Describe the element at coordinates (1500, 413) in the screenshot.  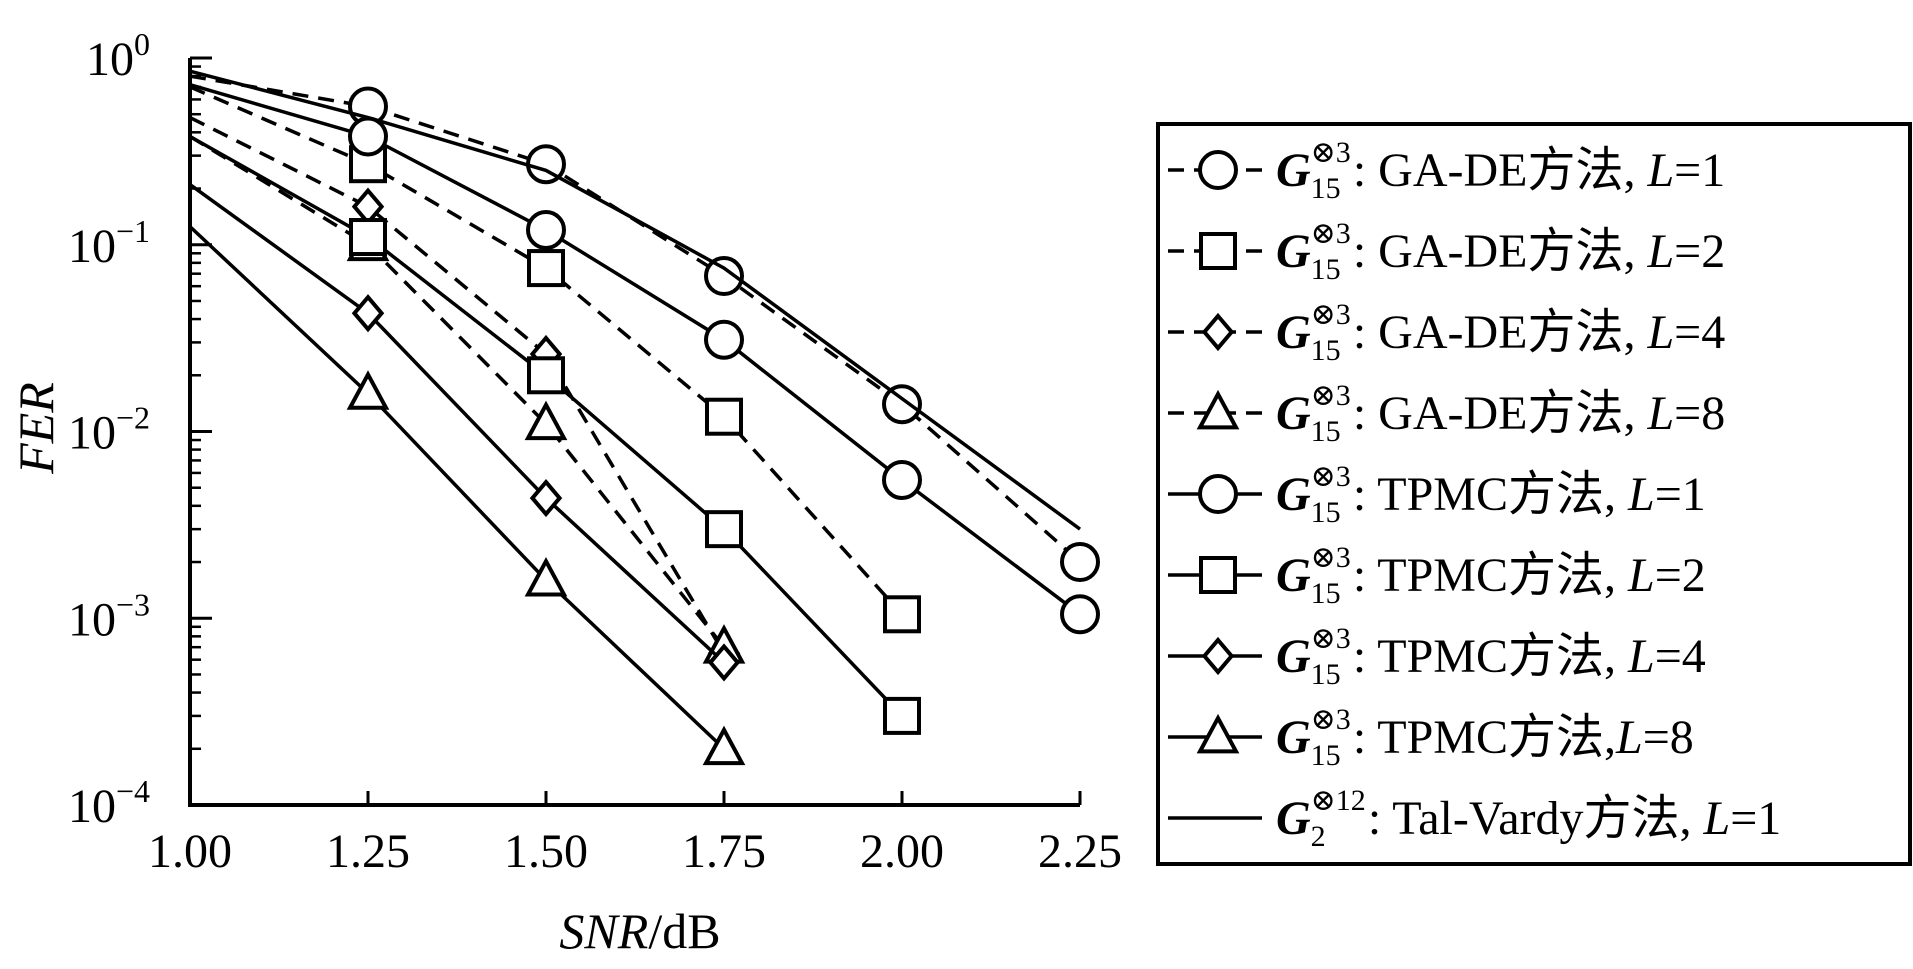
I see `legend-label: G15⊗3: GA-DE方法, L=8` at that location.